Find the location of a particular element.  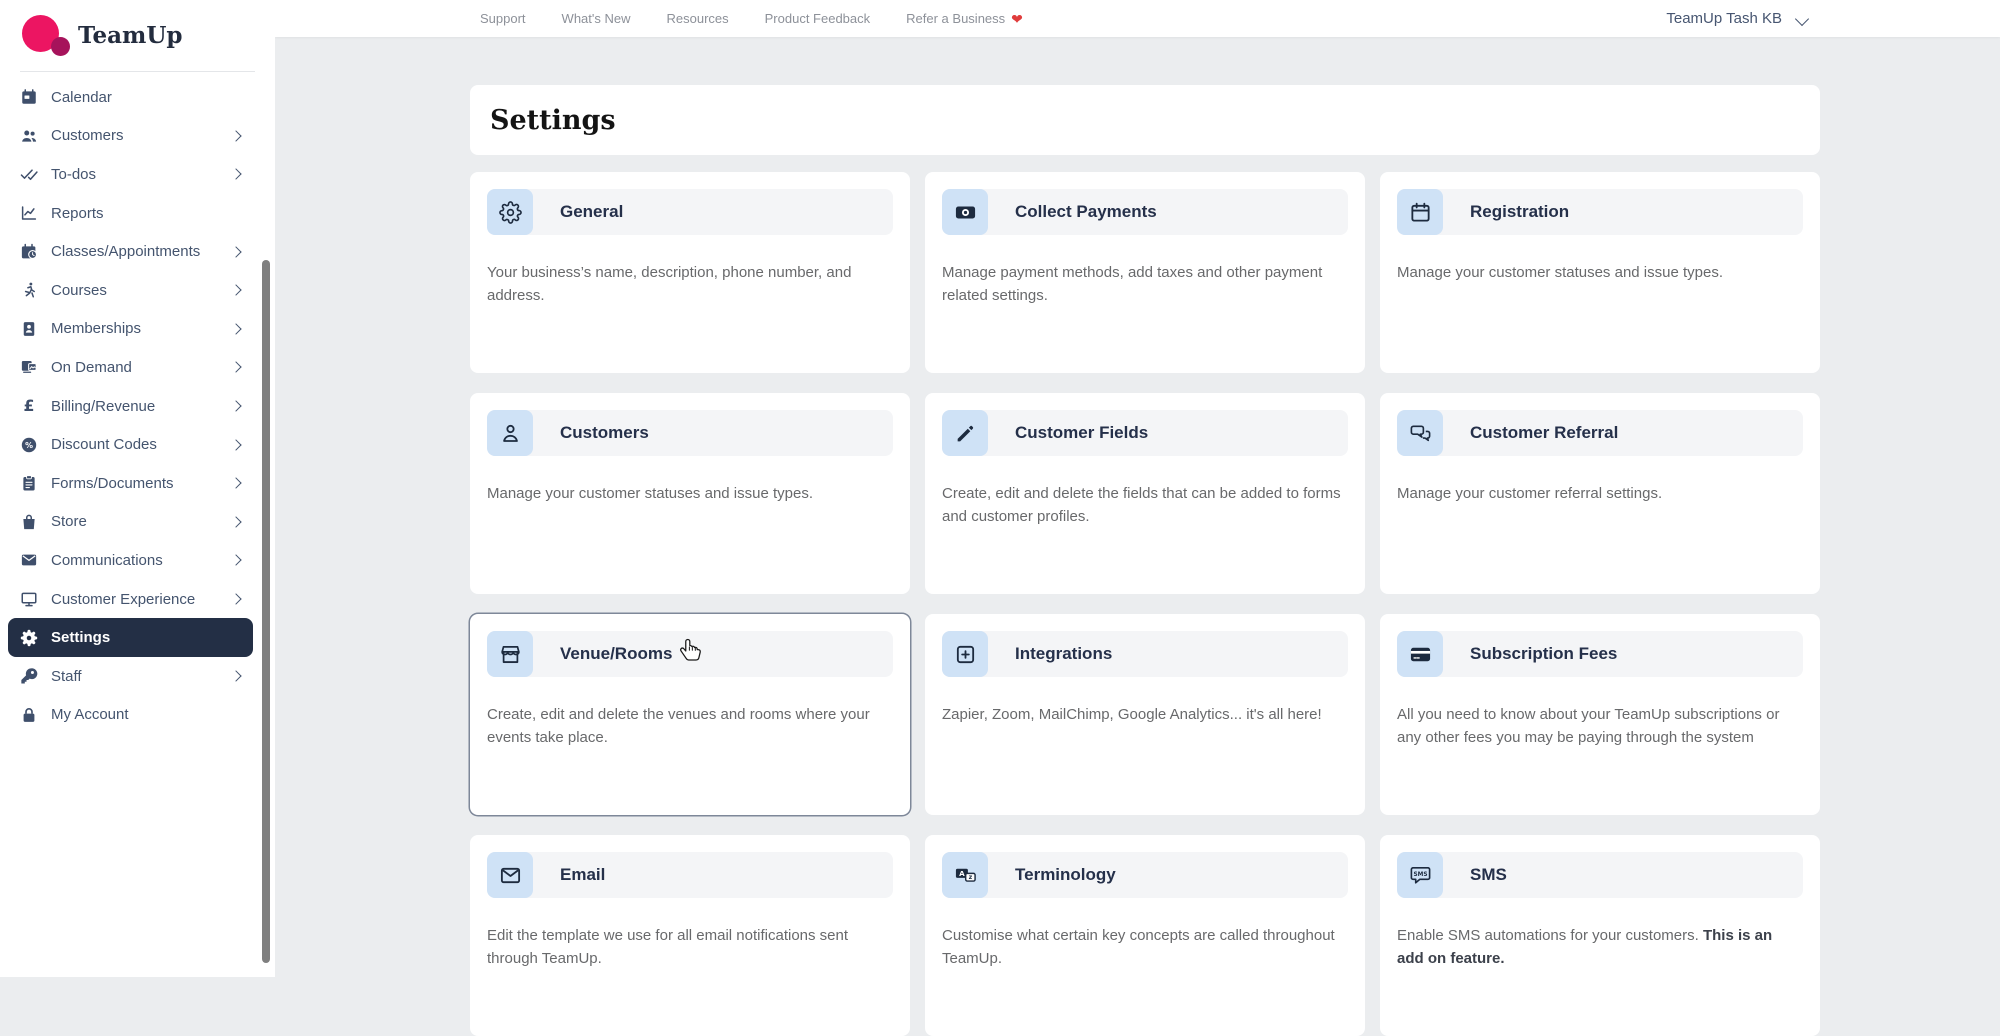

logo-text: TeamUp is located at coordinates (130, 35).